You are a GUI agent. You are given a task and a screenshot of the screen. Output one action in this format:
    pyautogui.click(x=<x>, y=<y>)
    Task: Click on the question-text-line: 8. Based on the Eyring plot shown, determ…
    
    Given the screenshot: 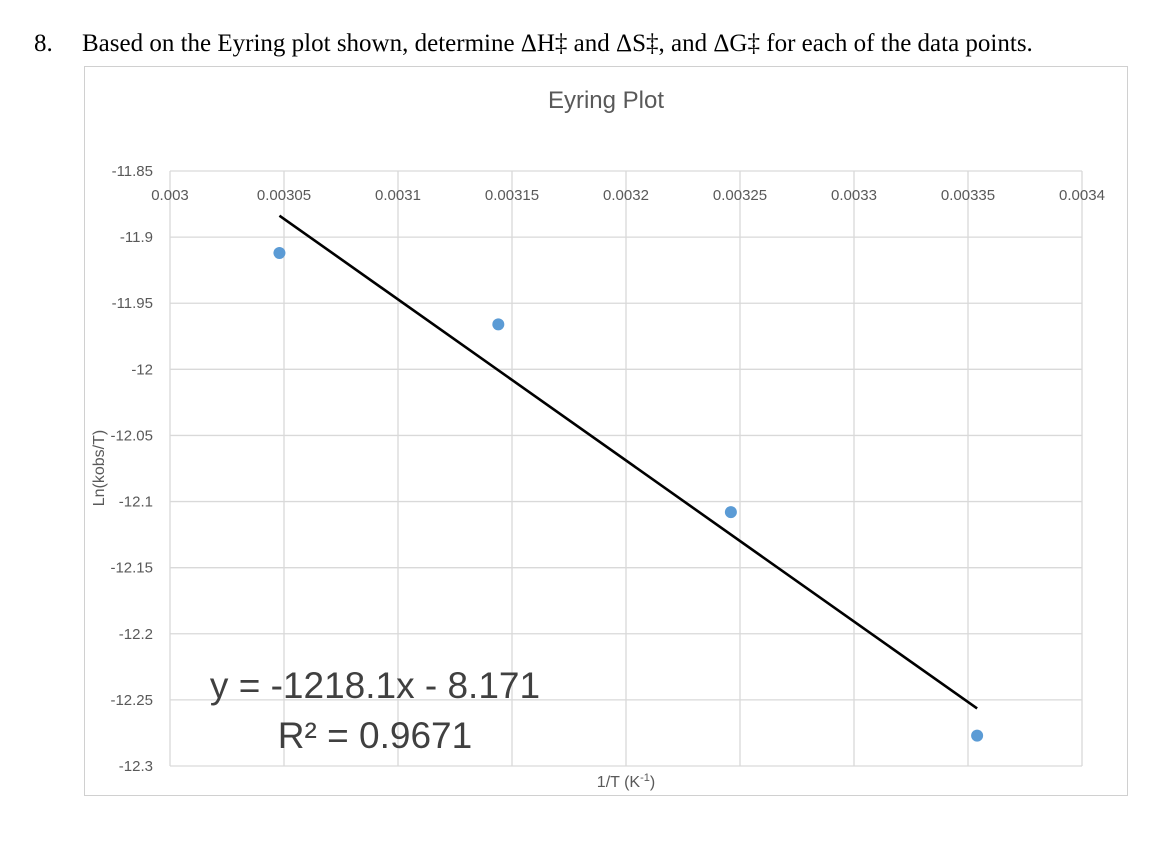 What is the action you would take?
    pyautogui.click(x=594, y=44)
    